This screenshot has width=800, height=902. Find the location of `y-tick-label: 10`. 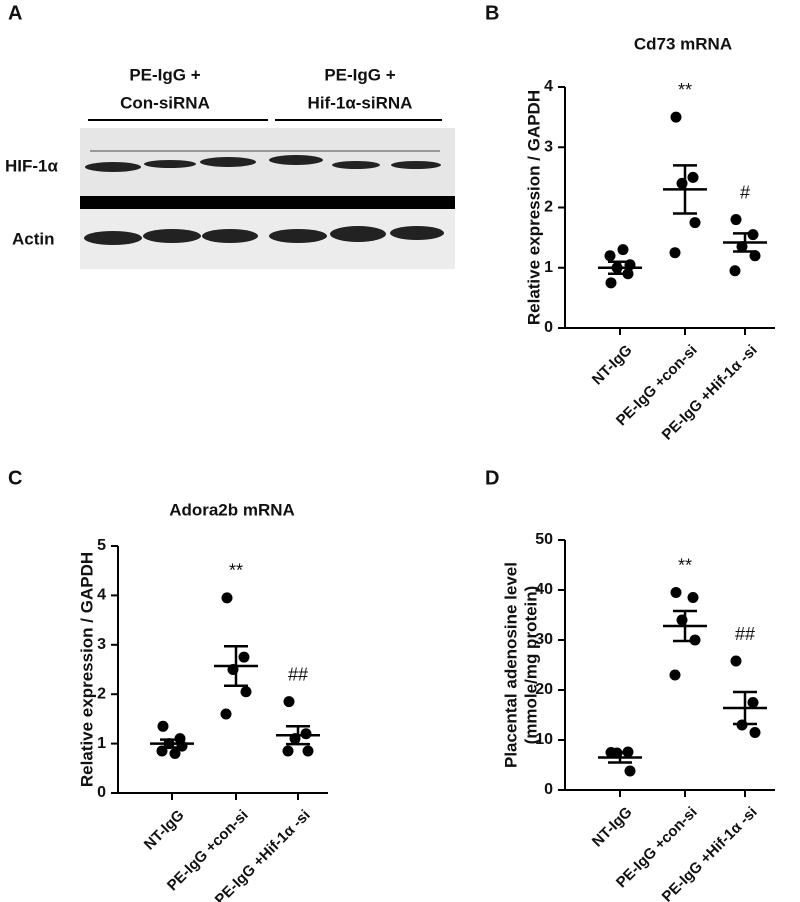

y-tick-label: 10 is located at coordinates (544, 739).